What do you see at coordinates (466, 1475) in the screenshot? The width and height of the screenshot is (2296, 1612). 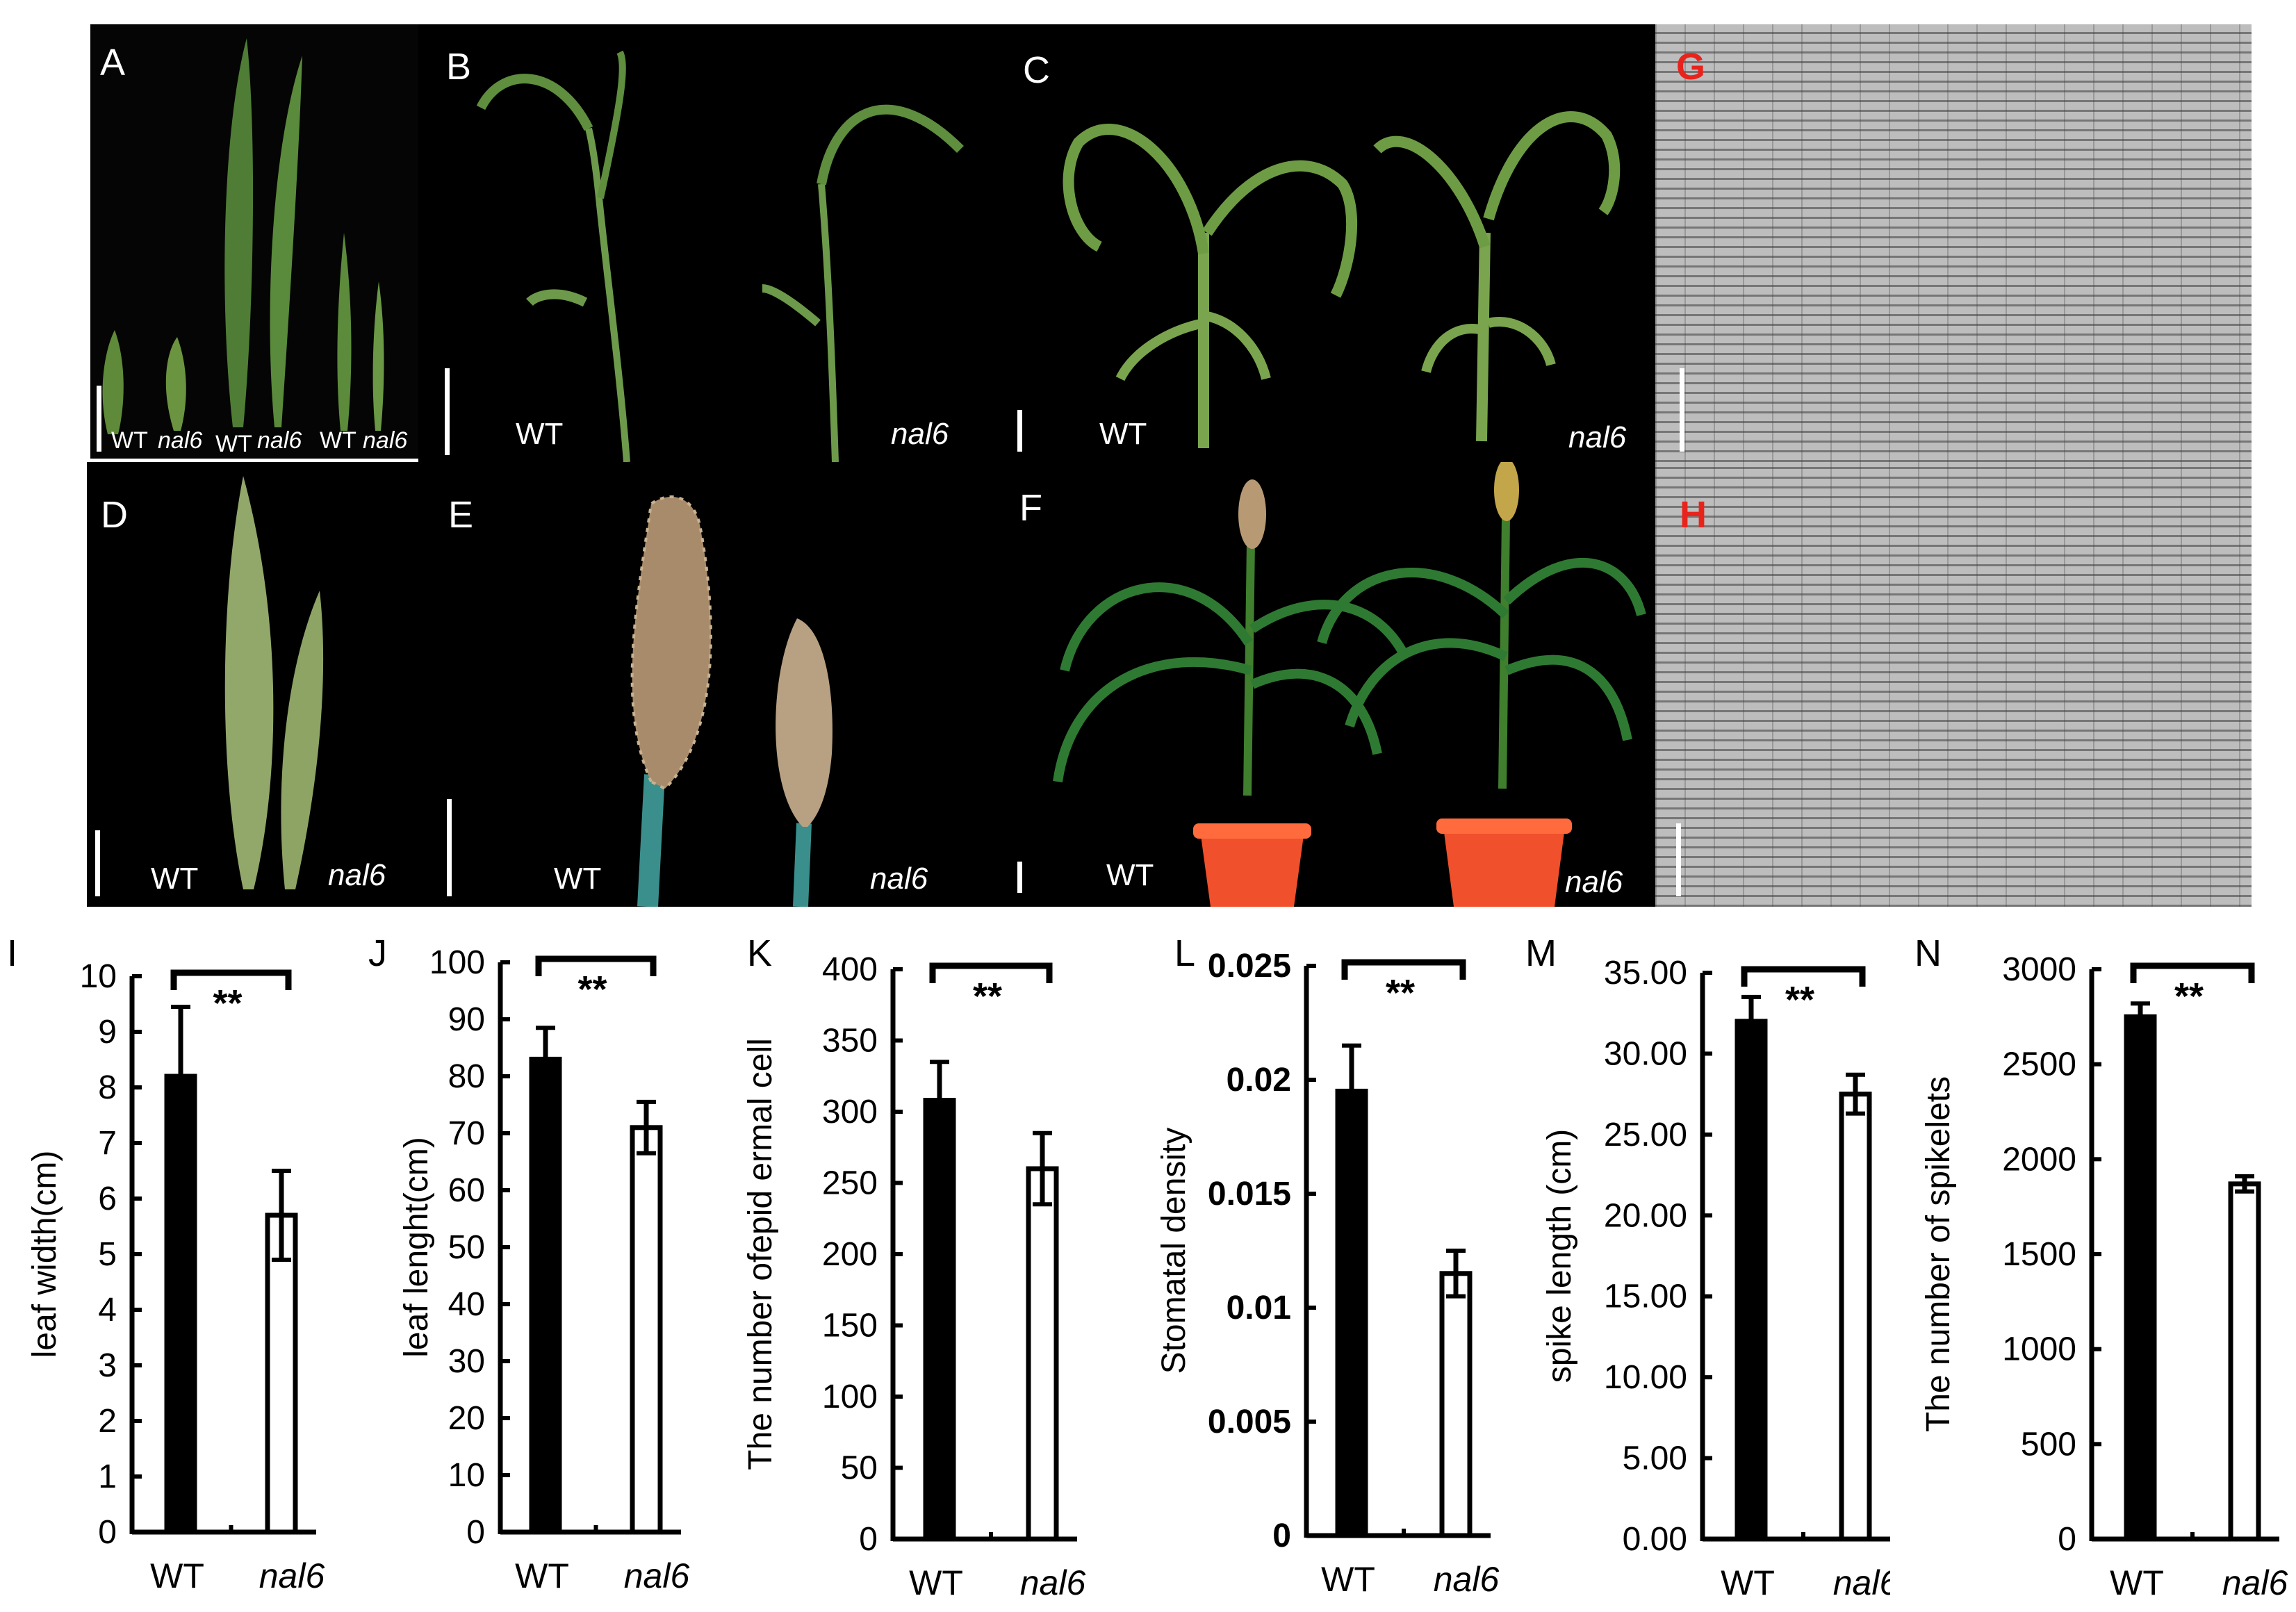 I see `chart-j-ytick-label: 10` at bounding box center [466, 1475].